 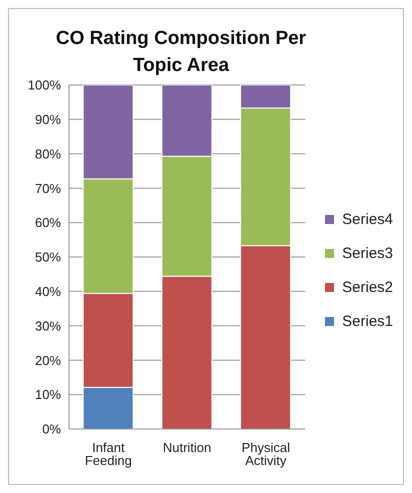 I want to click on y-tick-label: 60%, so click(x=48, y=222).